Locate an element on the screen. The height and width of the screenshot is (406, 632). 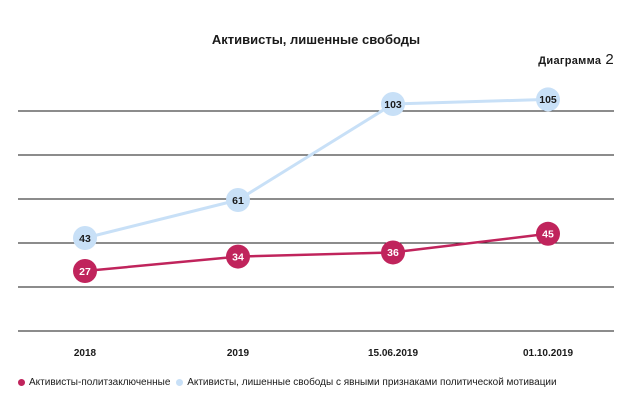
legend-dot-deprived-of-liberty is located at coordinates (180, 382).